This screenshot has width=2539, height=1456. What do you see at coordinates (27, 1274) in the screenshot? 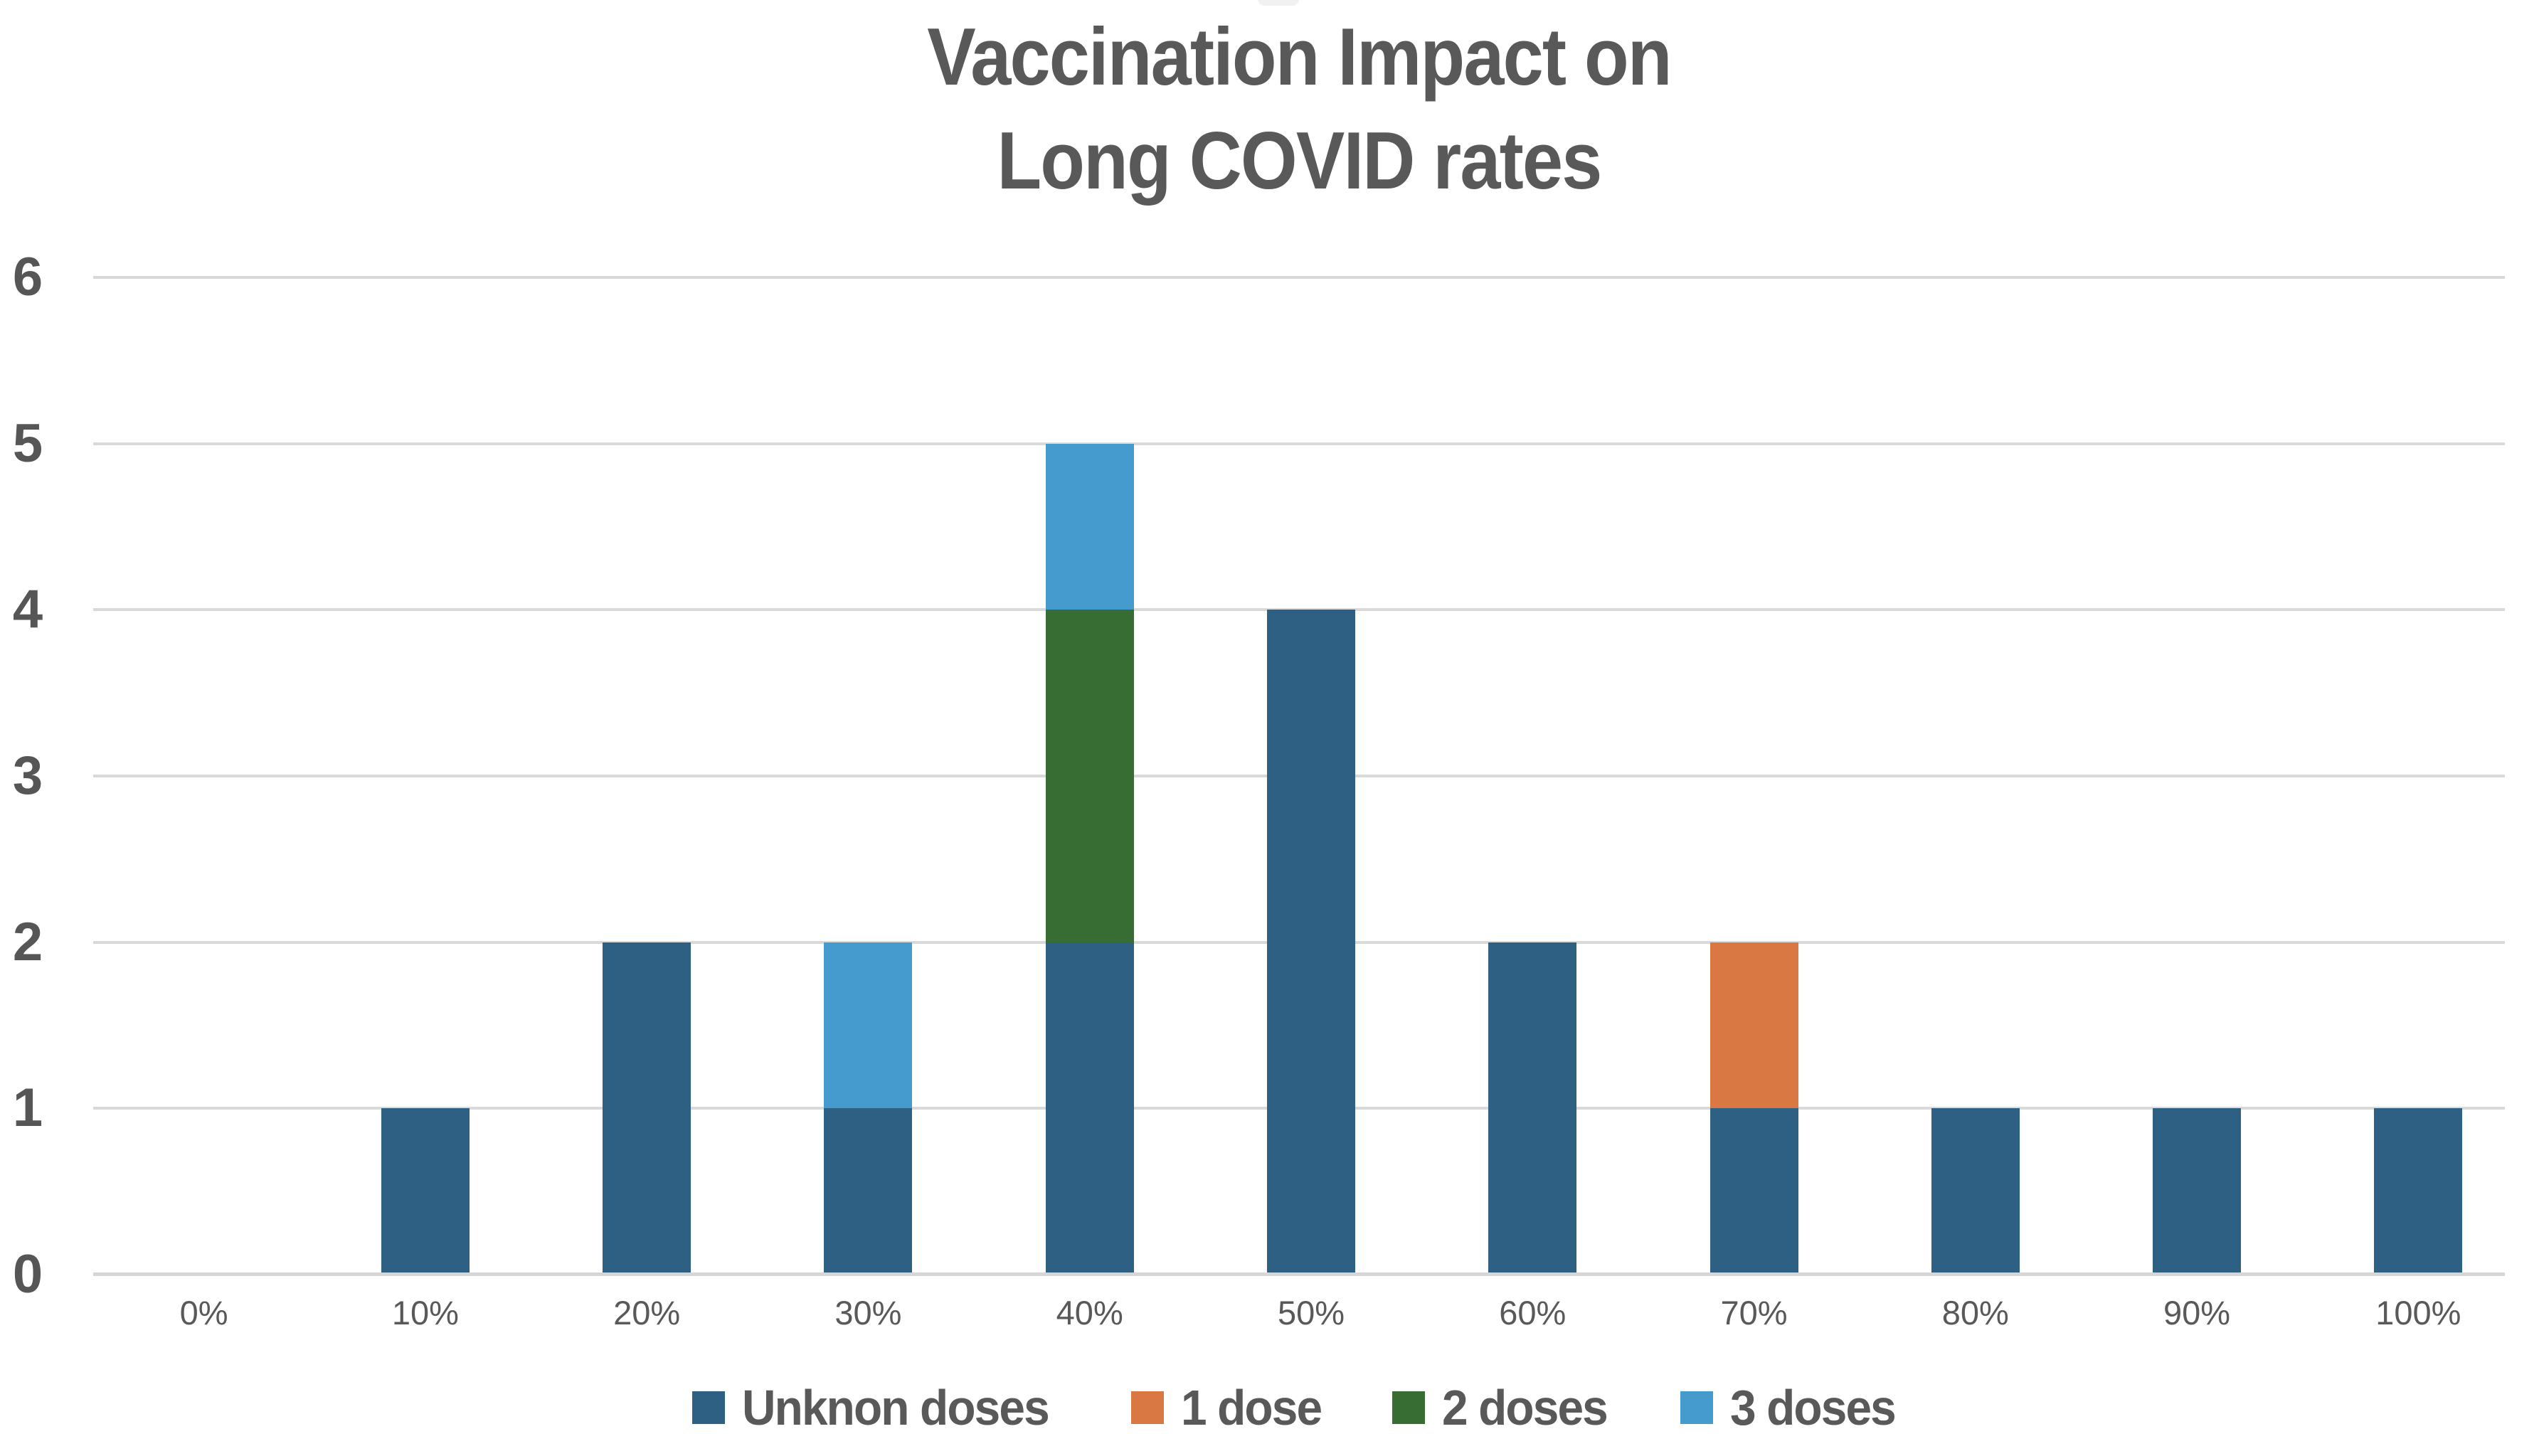
I see `y-axis-label-0: 0` at bounding box center [27, 1274].